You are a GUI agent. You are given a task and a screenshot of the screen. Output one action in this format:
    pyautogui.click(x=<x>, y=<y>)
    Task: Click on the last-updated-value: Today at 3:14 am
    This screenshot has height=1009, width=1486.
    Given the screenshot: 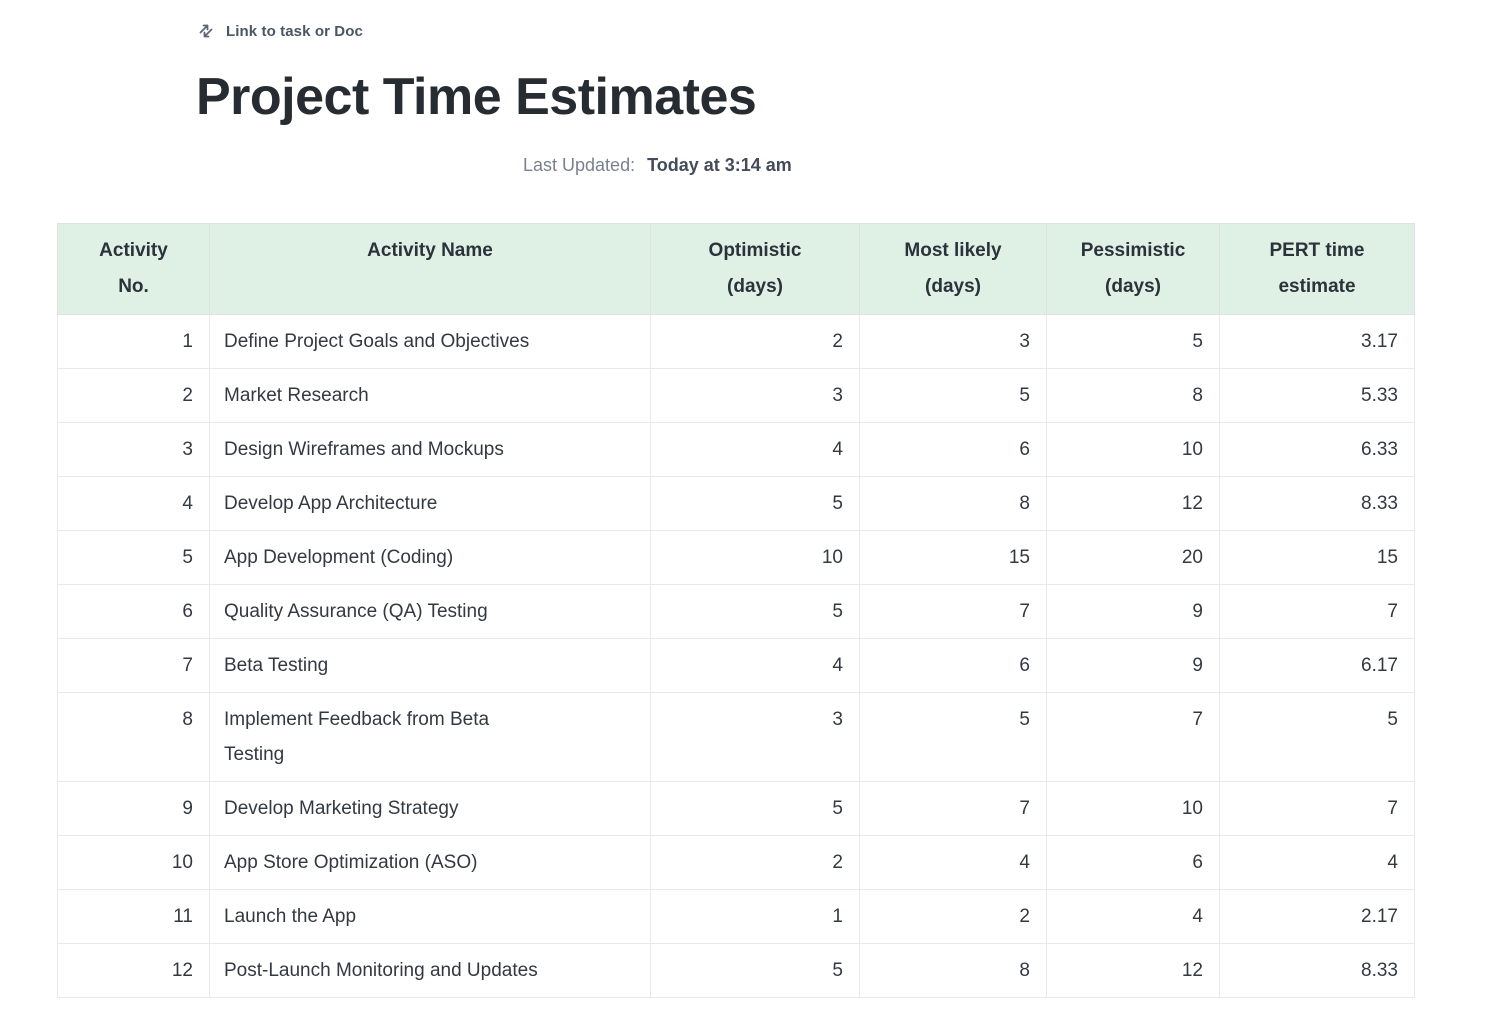 What is the action you would take?
    pyautogui.click(x=719, y=165)
    